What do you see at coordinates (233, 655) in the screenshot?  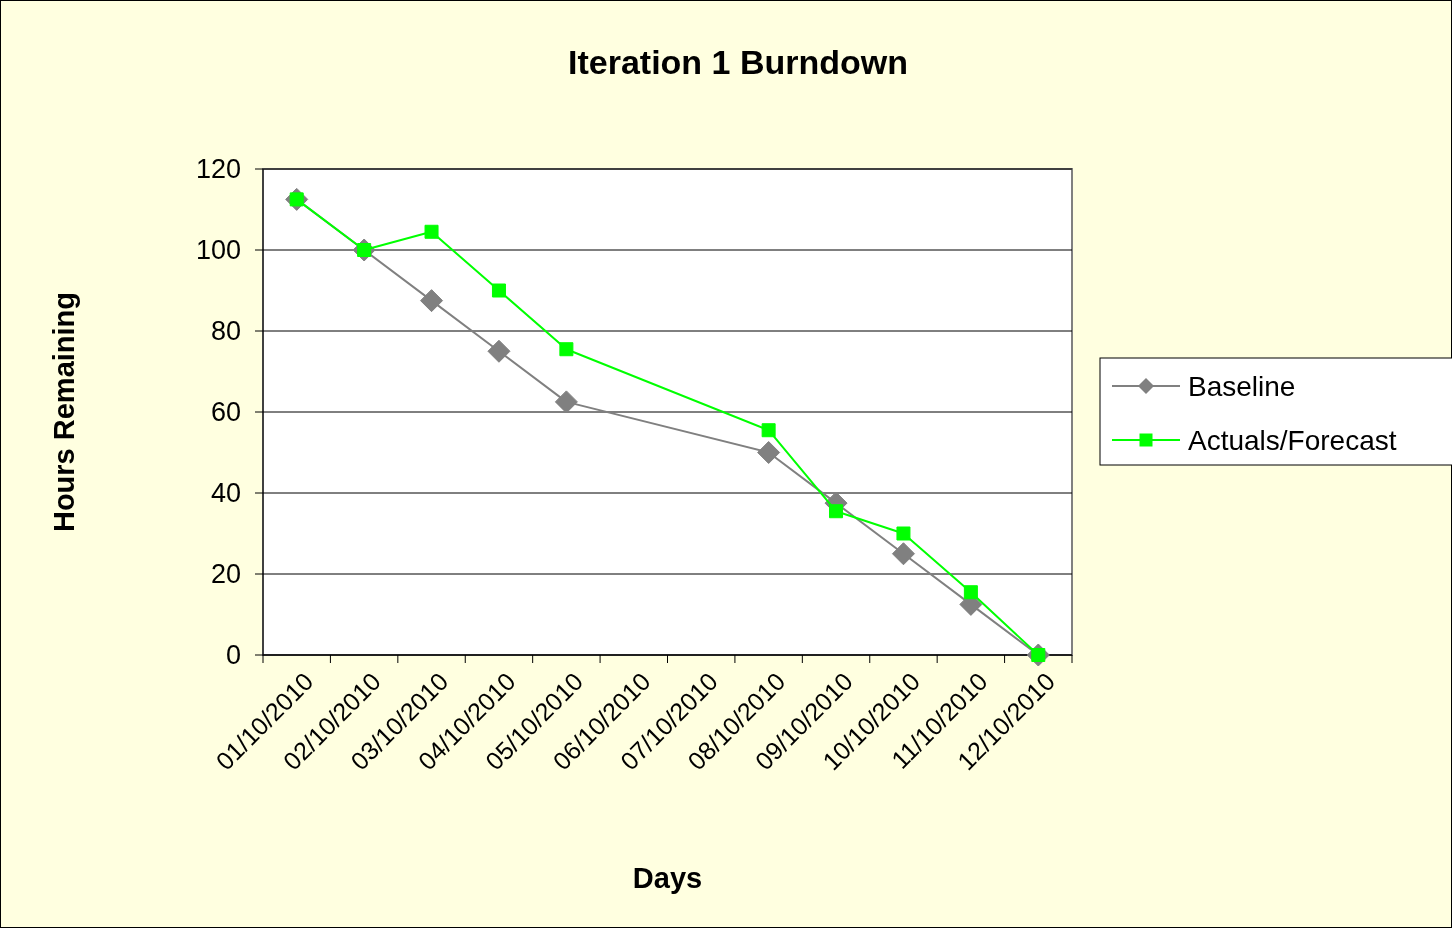 I see `y-tick-label: 0` at bounding box center [233, 655].